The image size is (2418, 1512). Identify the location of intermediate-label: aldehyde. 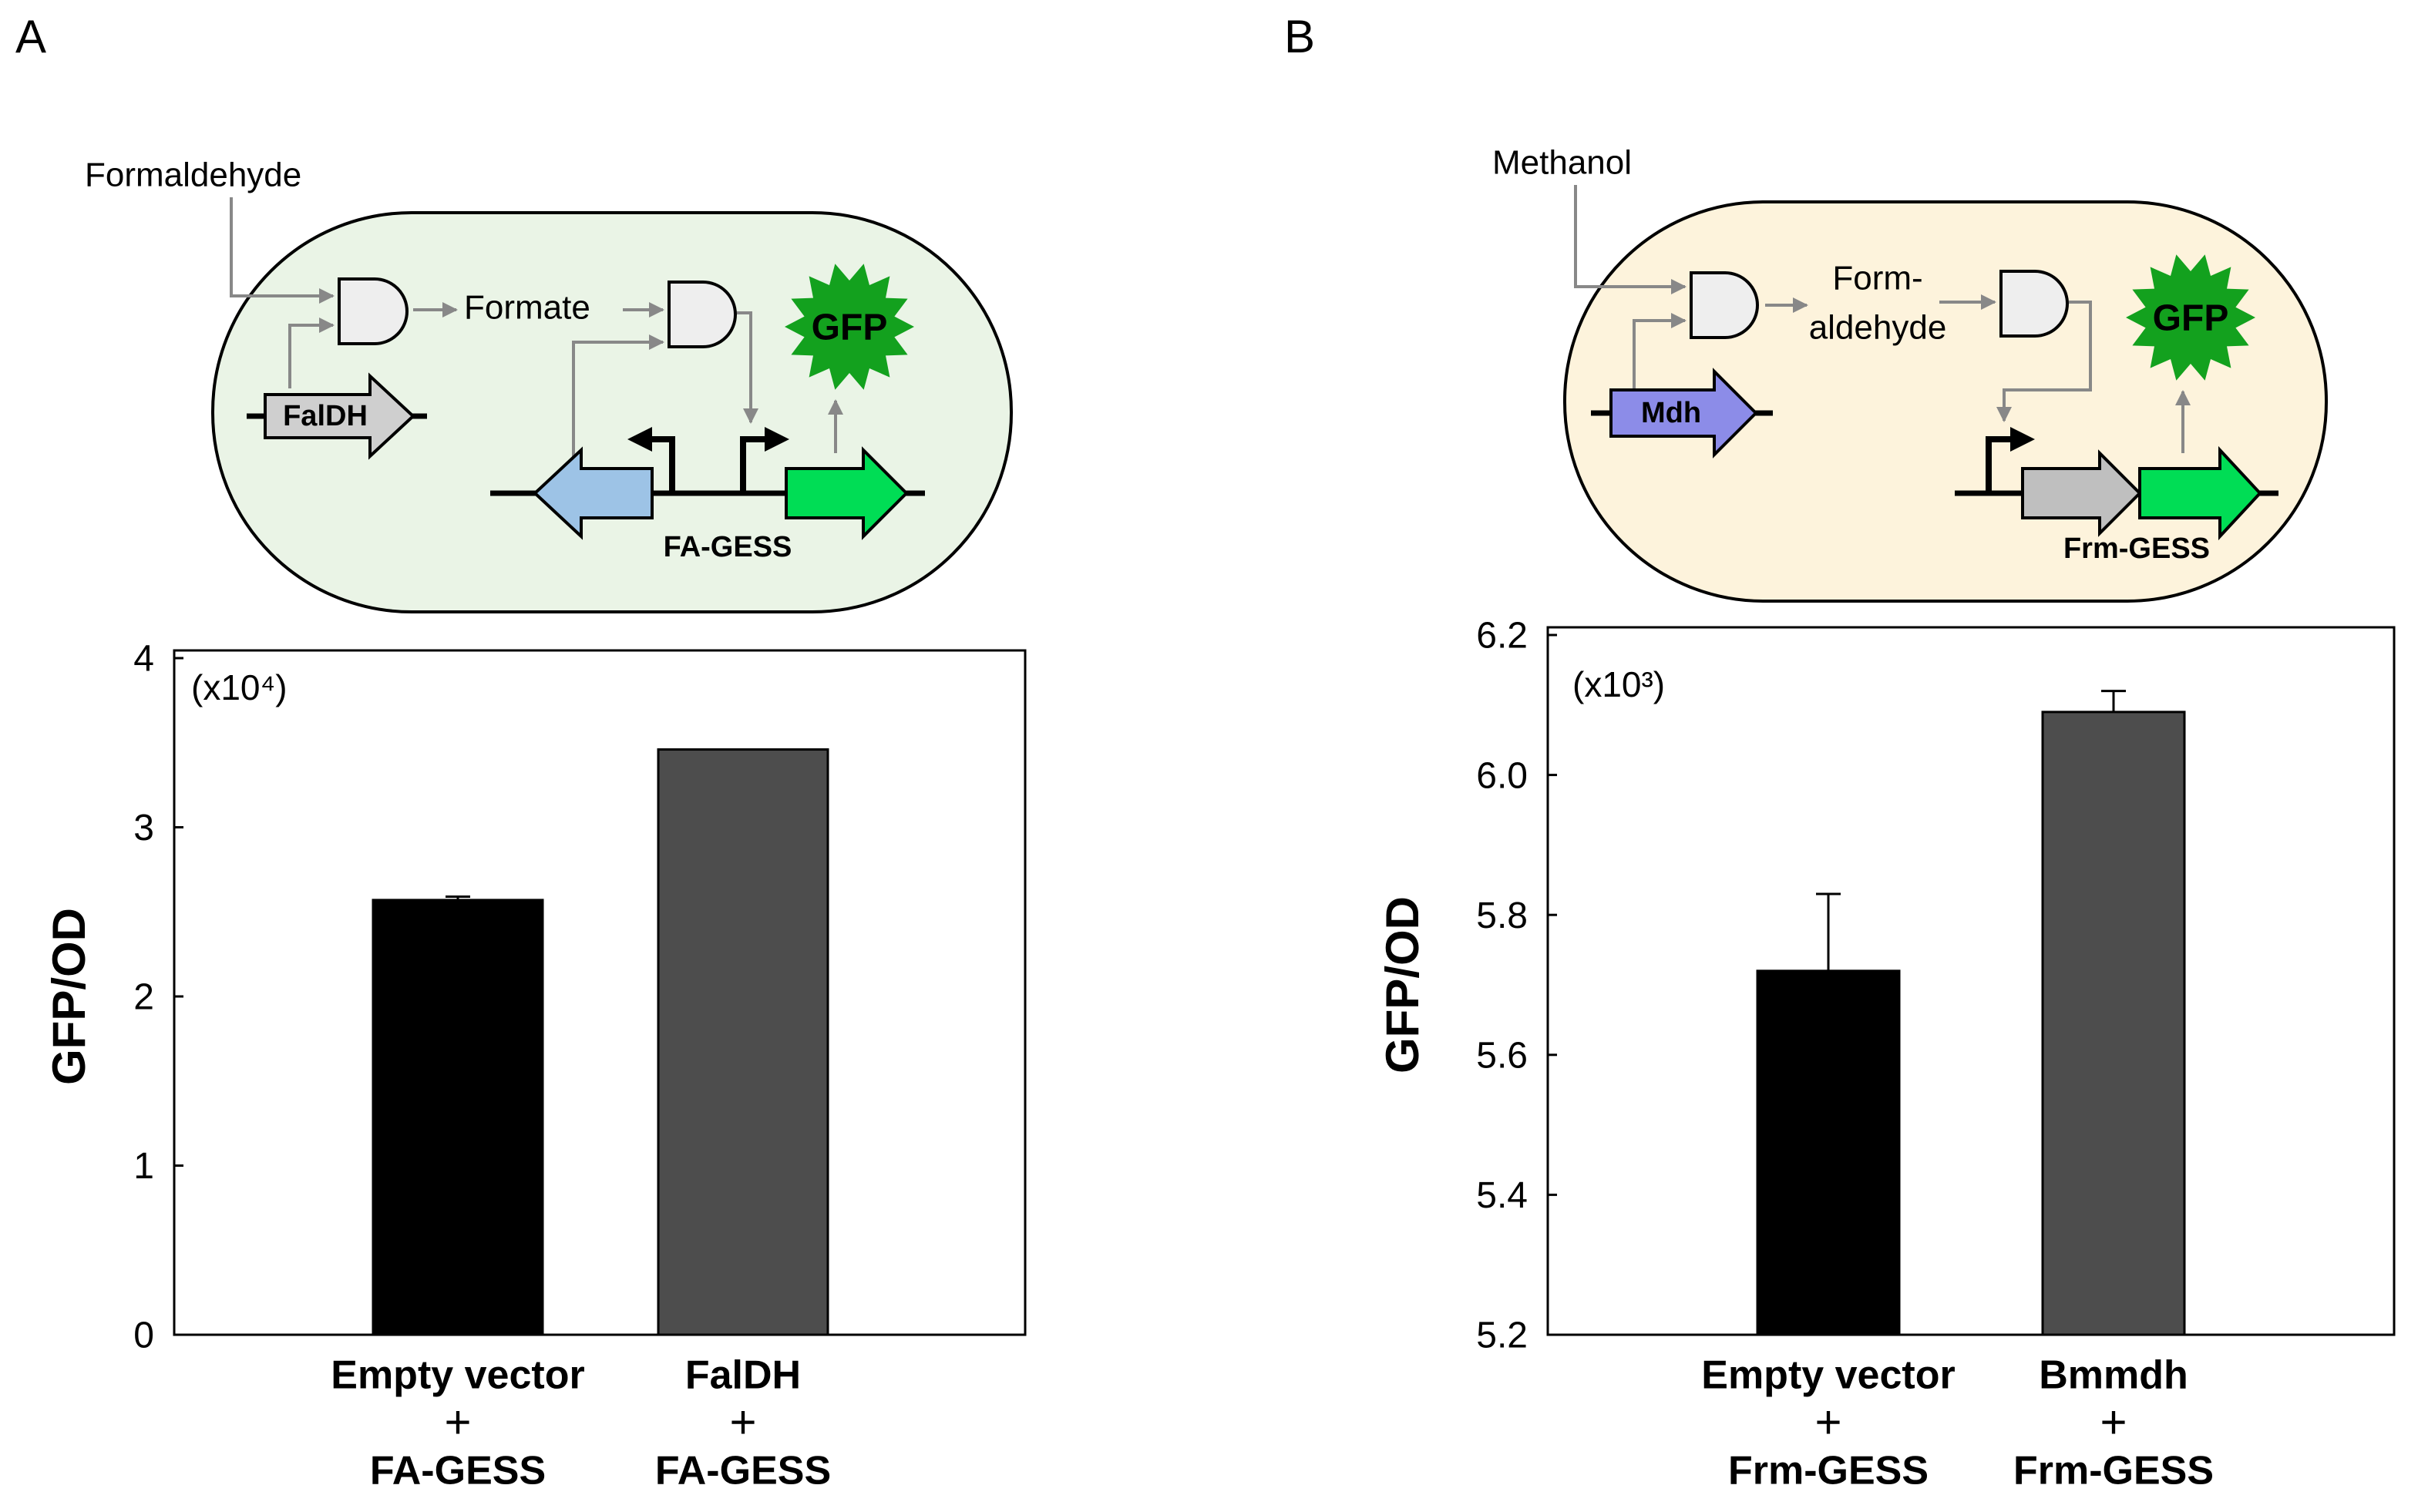
(1878, 328).